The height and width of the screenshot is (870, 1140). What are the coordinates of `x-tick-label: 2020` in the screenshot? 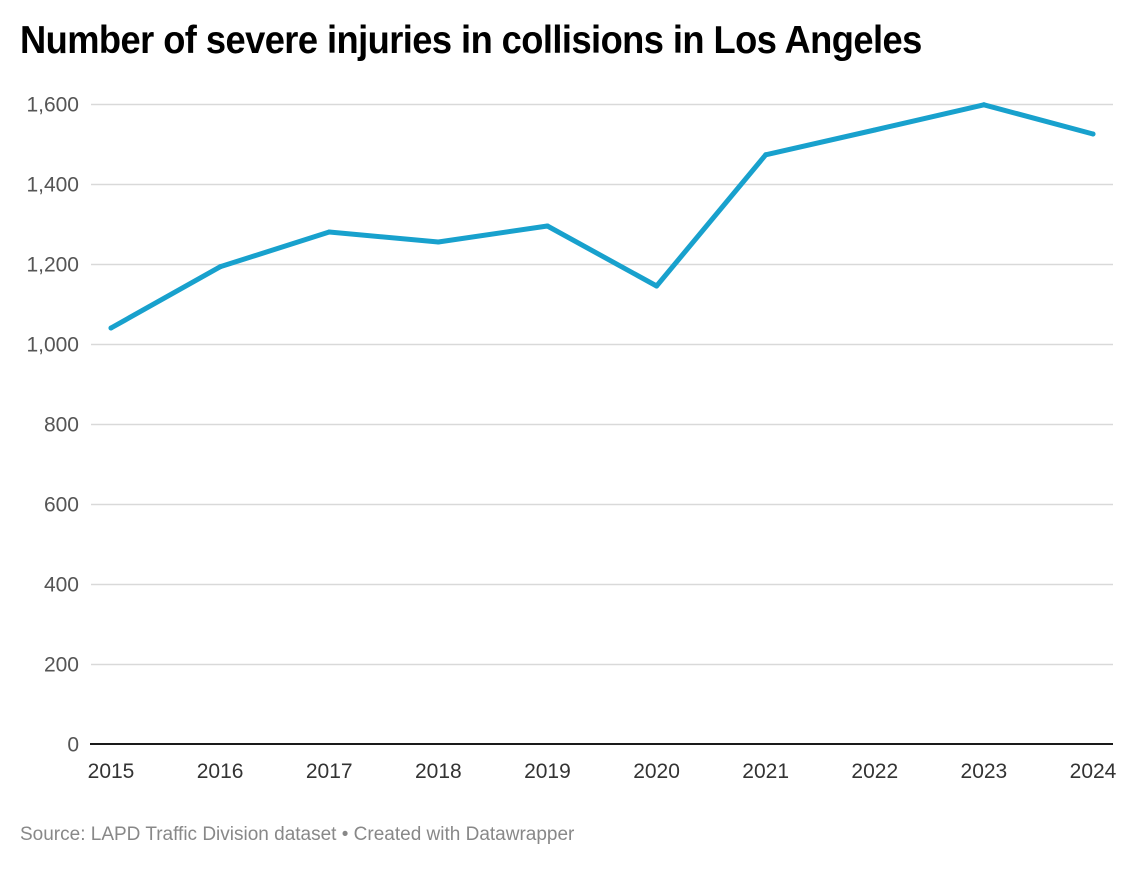 It's located at (656, 771).